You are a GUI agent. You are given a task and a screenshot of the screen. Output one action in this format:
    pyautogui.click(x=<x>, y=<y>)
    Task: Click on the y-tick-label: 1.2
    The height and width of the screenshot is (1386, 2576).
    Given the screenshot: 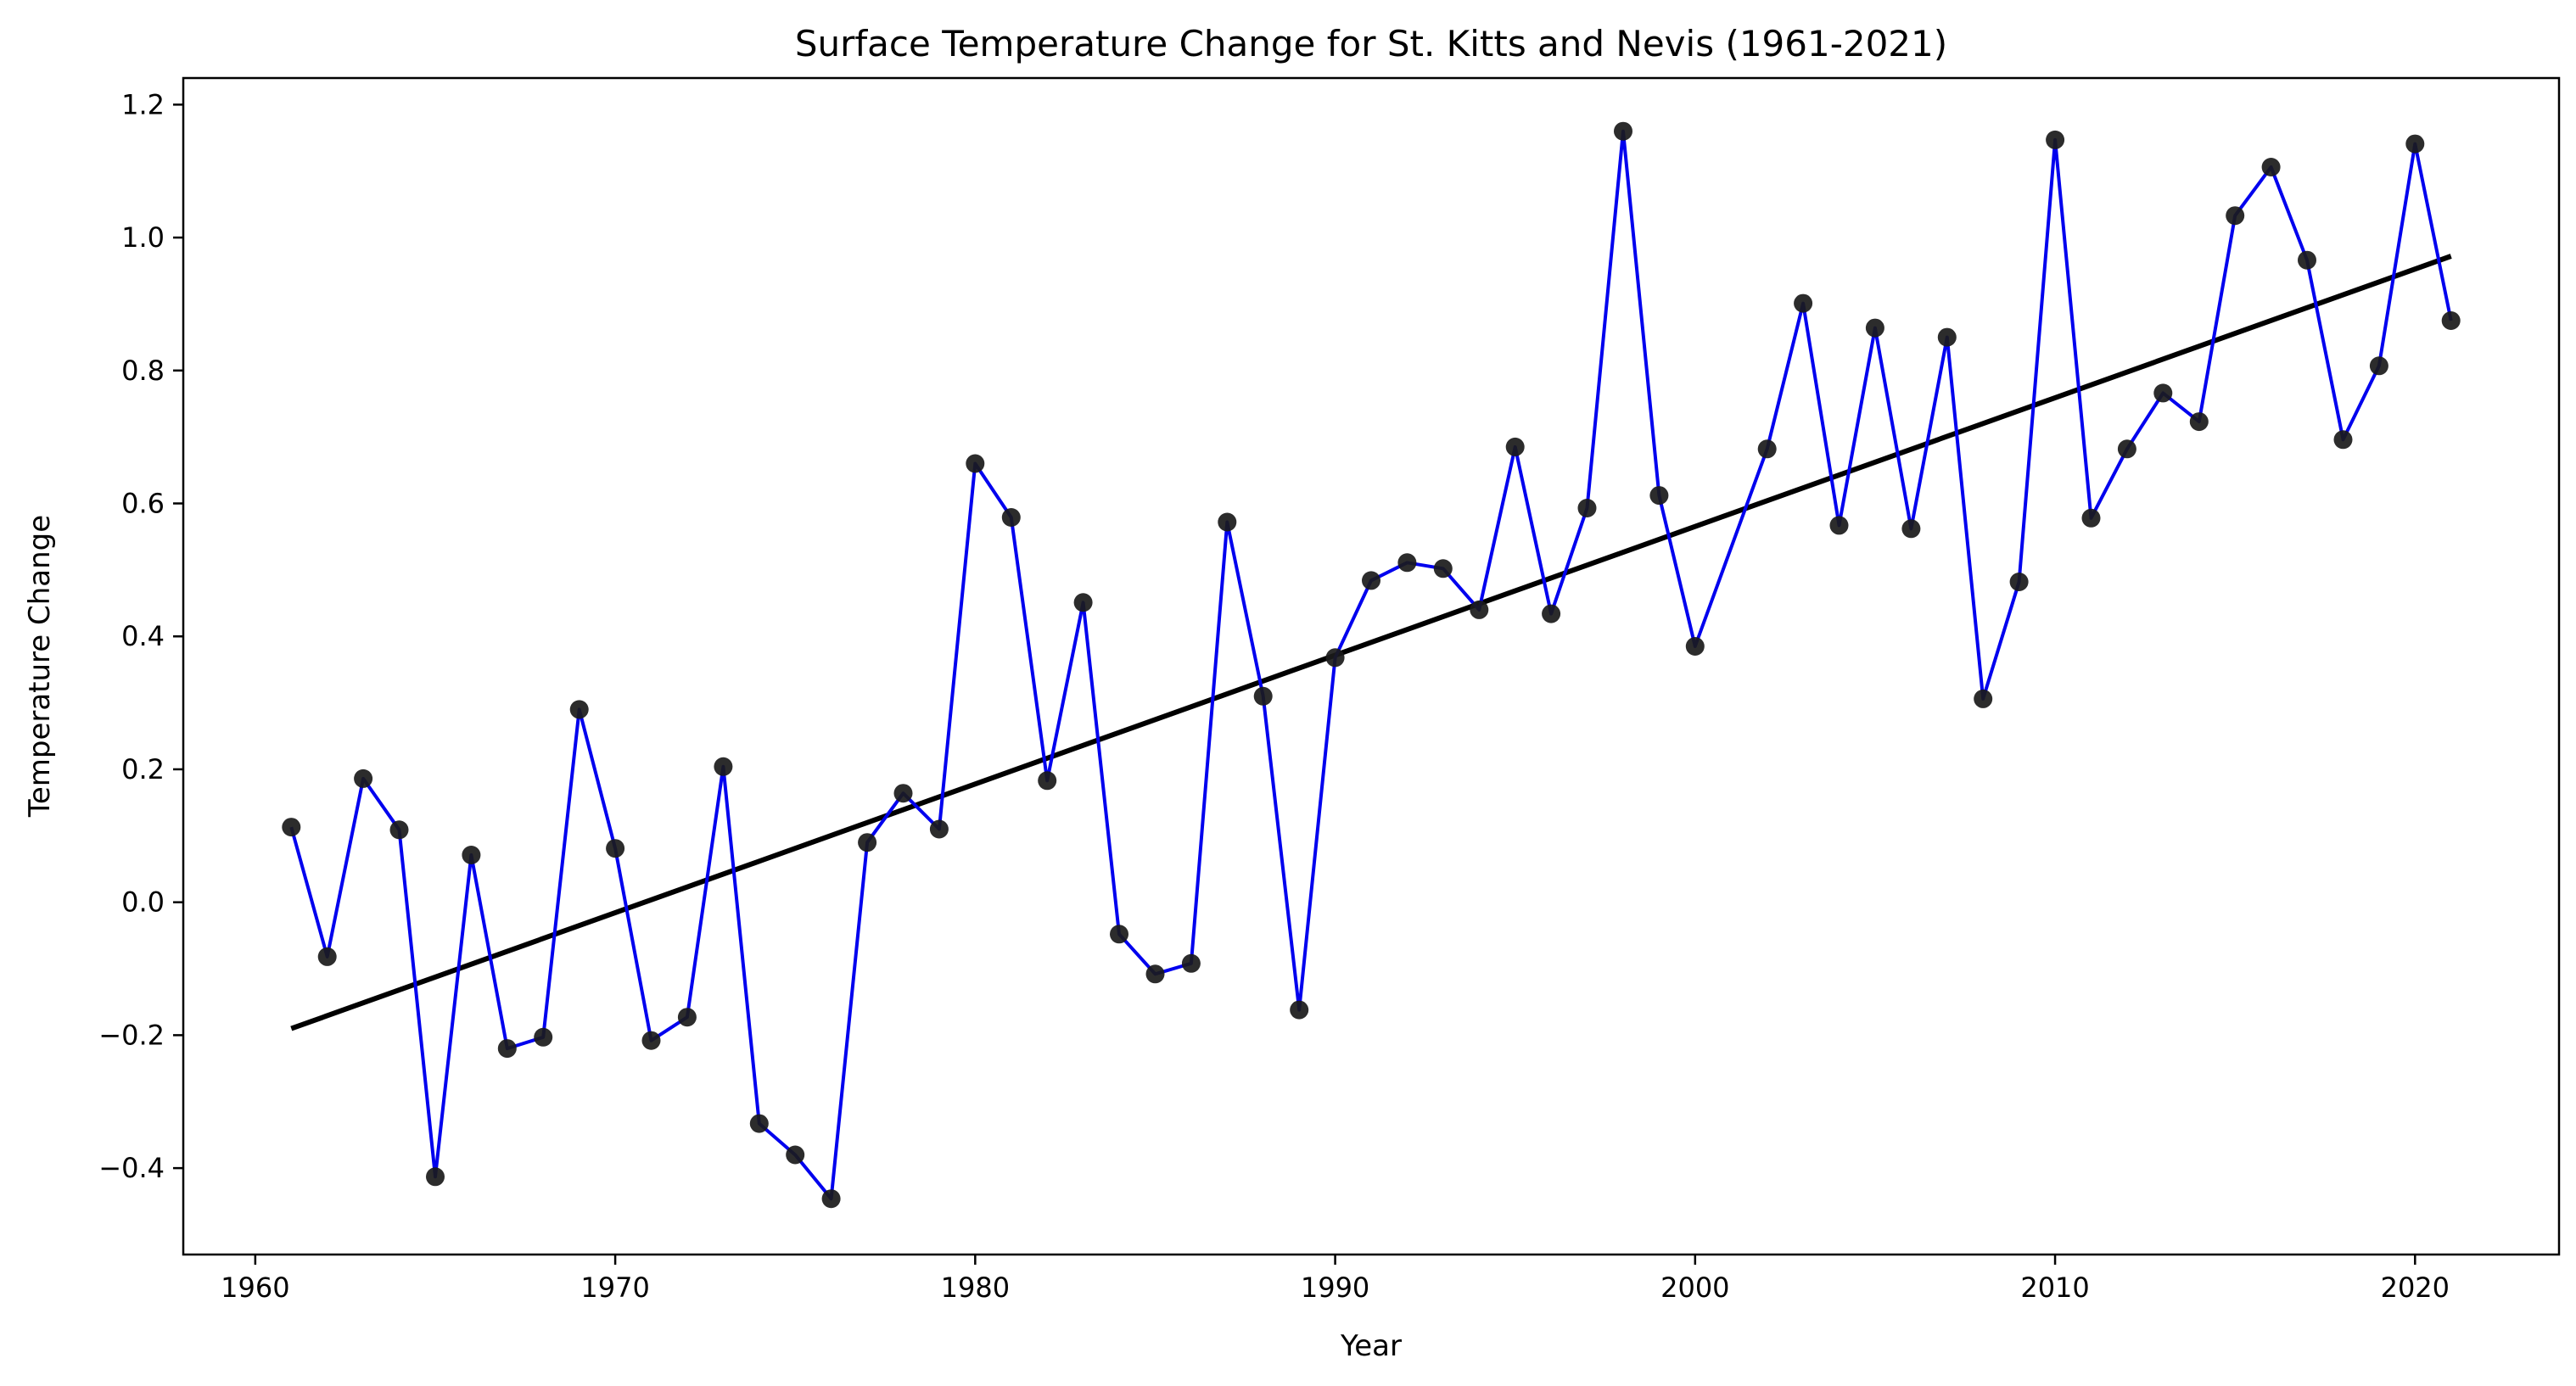 What is the action you would take?
    pyautogui.click(x=143, y=104)
    